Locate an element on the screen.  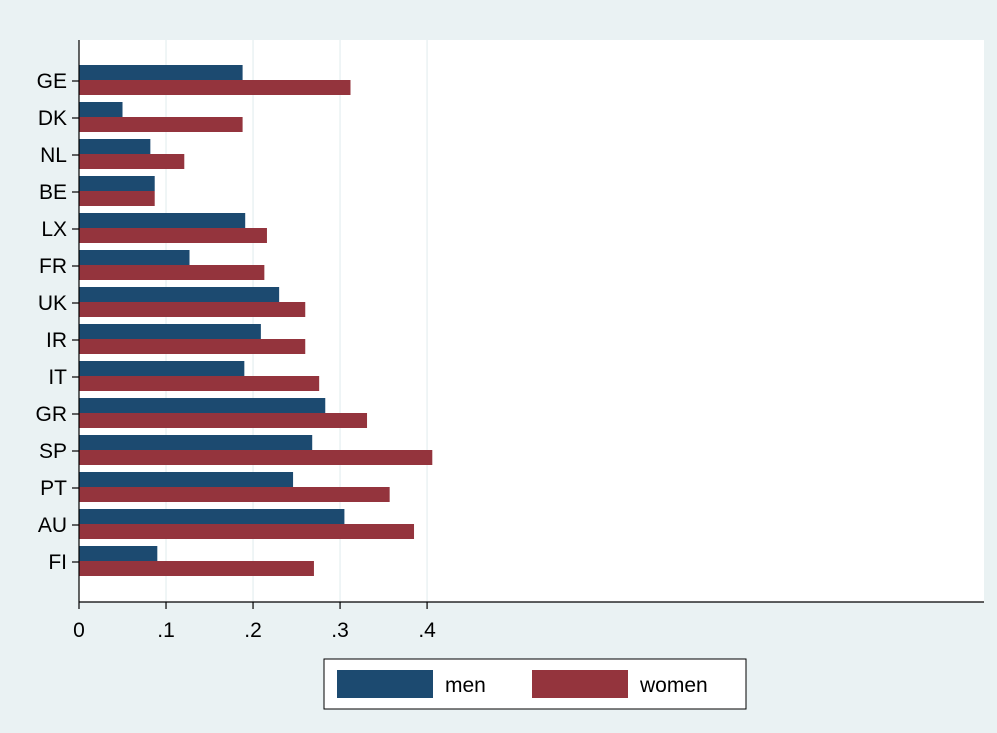
bar-women-sp is located at coordinates (256, 457).